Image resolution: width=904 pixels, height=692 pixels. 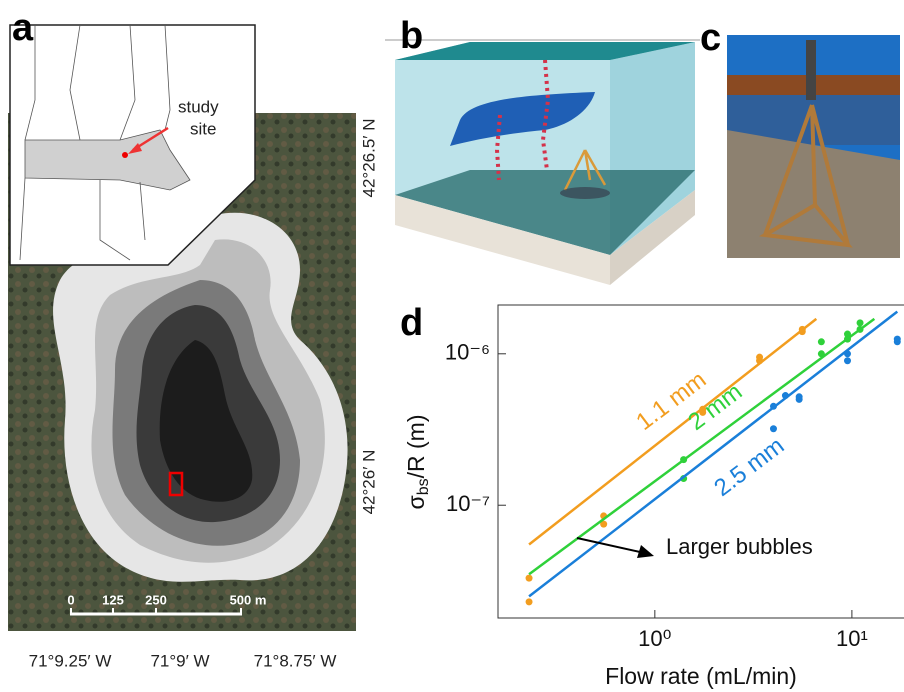 I want to click on inset-borders, so click(x=95, y=142).